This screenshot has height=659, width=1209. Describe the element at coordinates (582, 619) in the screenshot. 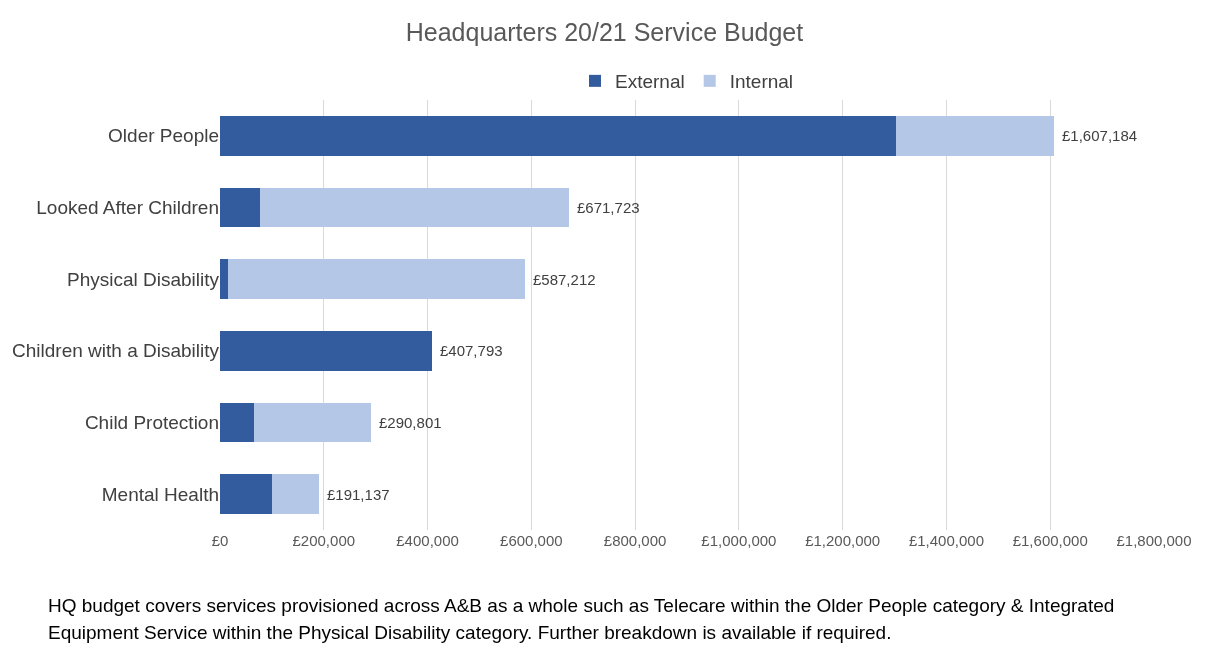

I see `text: HQ budget covers services provisioned across A&B as a whole such as Telecare within the Older People category & Integrated Equipment Service within the Physical Disability category. Further breakdown is available if required.` at that location.